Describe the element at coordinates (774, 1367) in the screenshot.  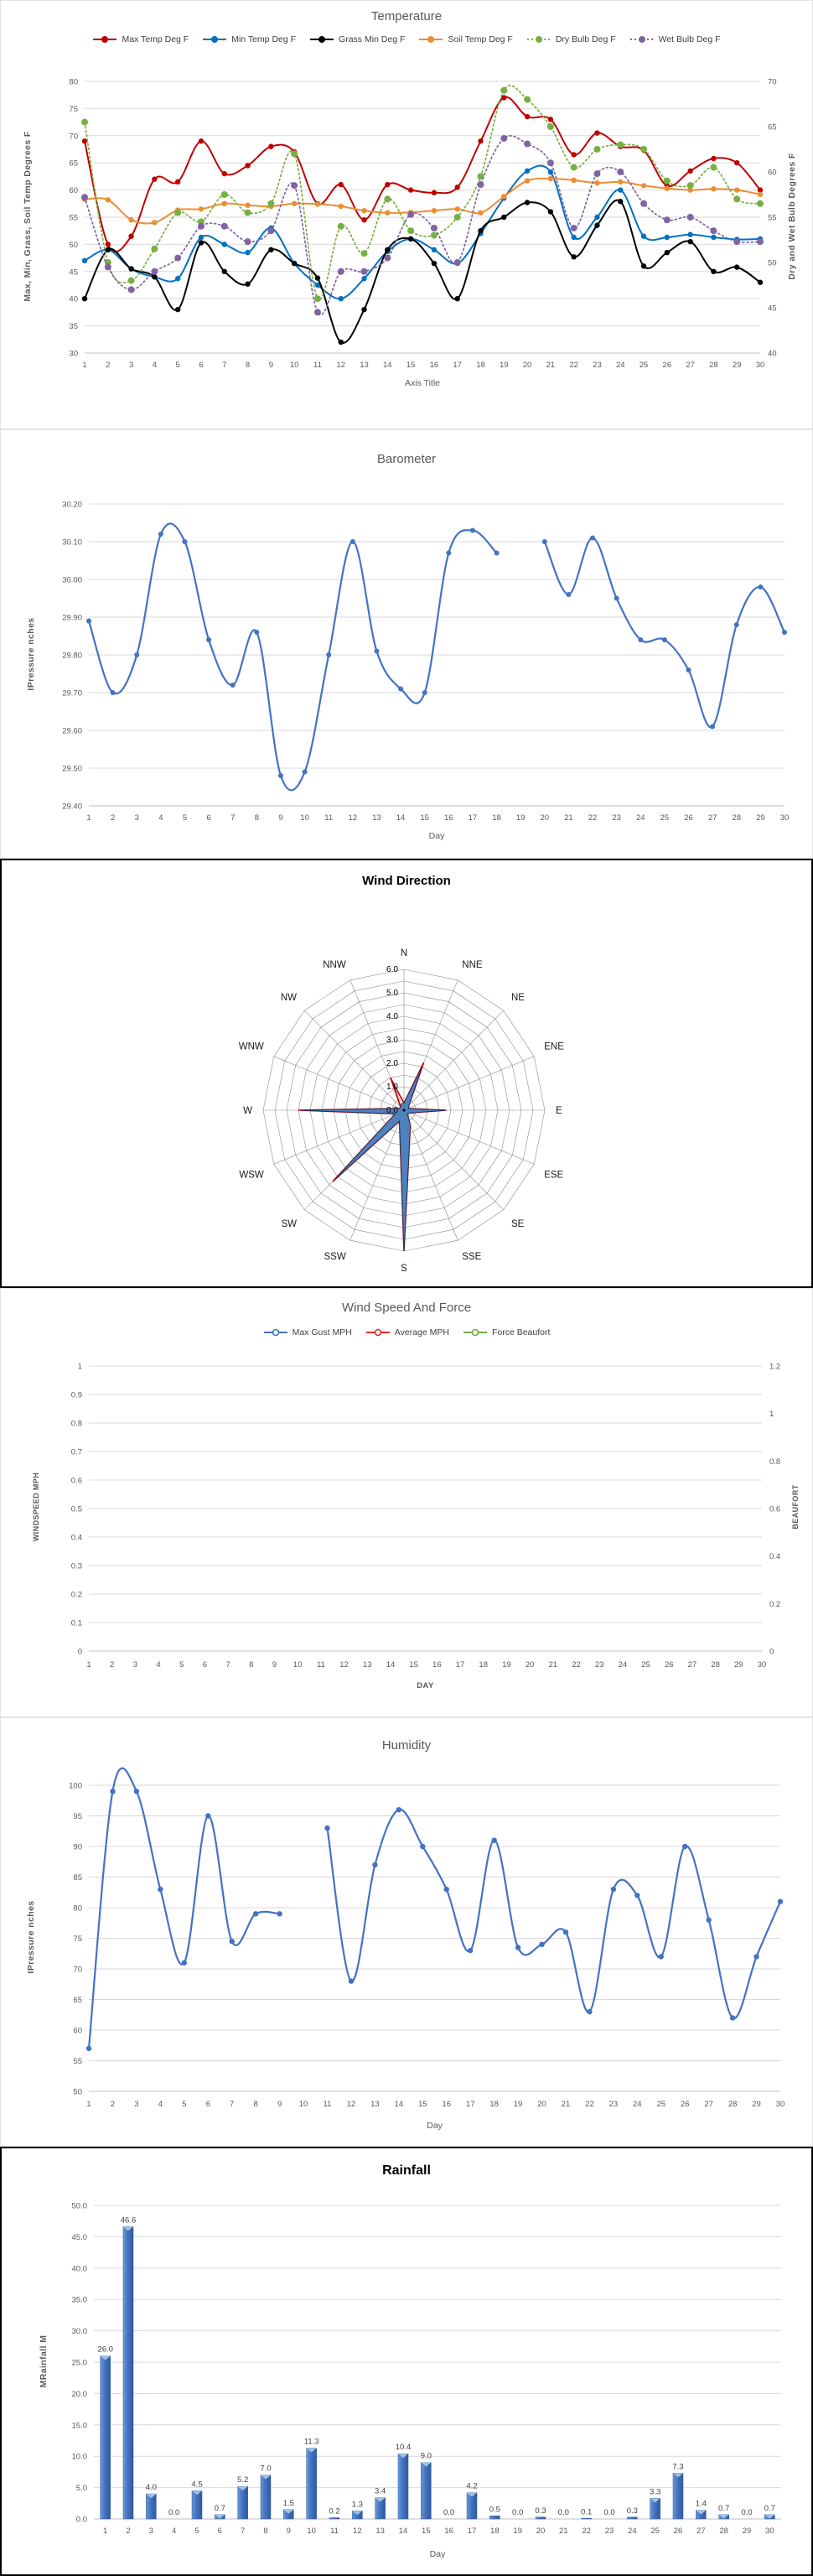
I see `secondary-y-axis-tick-label: 1.2` at that location.